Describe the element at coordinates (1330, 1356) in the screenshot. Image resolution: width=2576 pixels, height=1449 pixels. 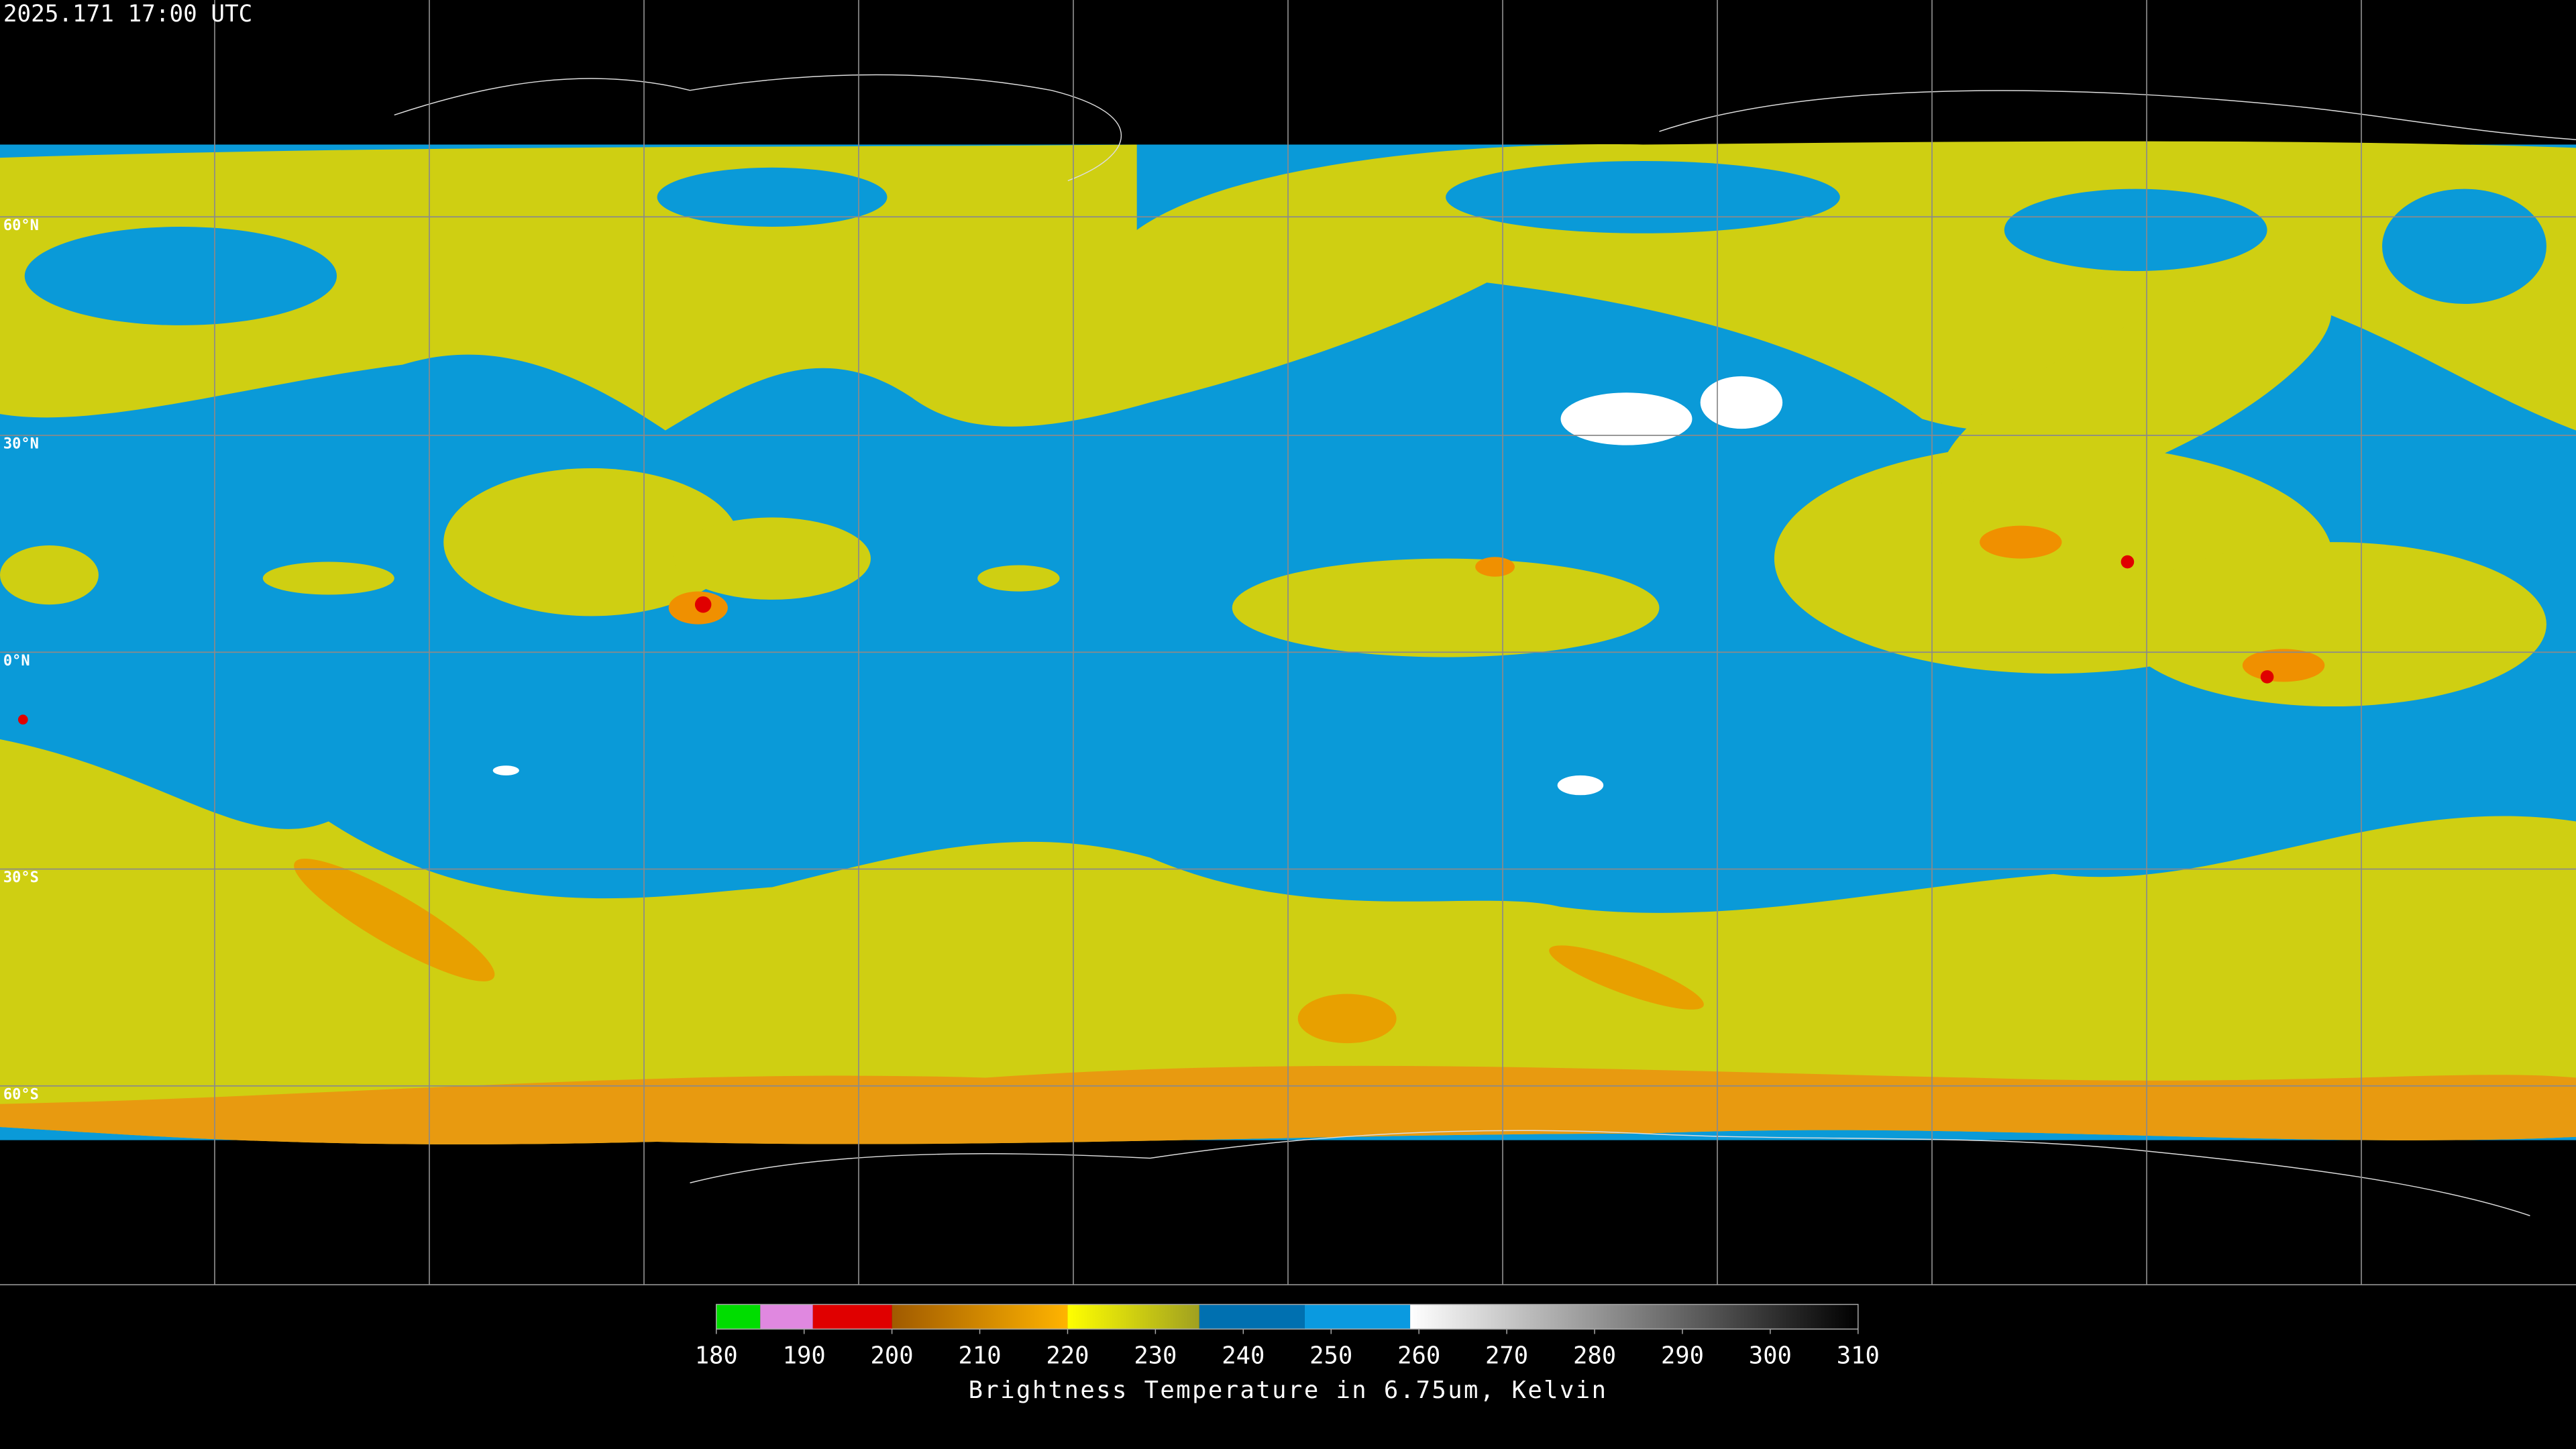
I see `colorbar-tick-label: 250` at that location.